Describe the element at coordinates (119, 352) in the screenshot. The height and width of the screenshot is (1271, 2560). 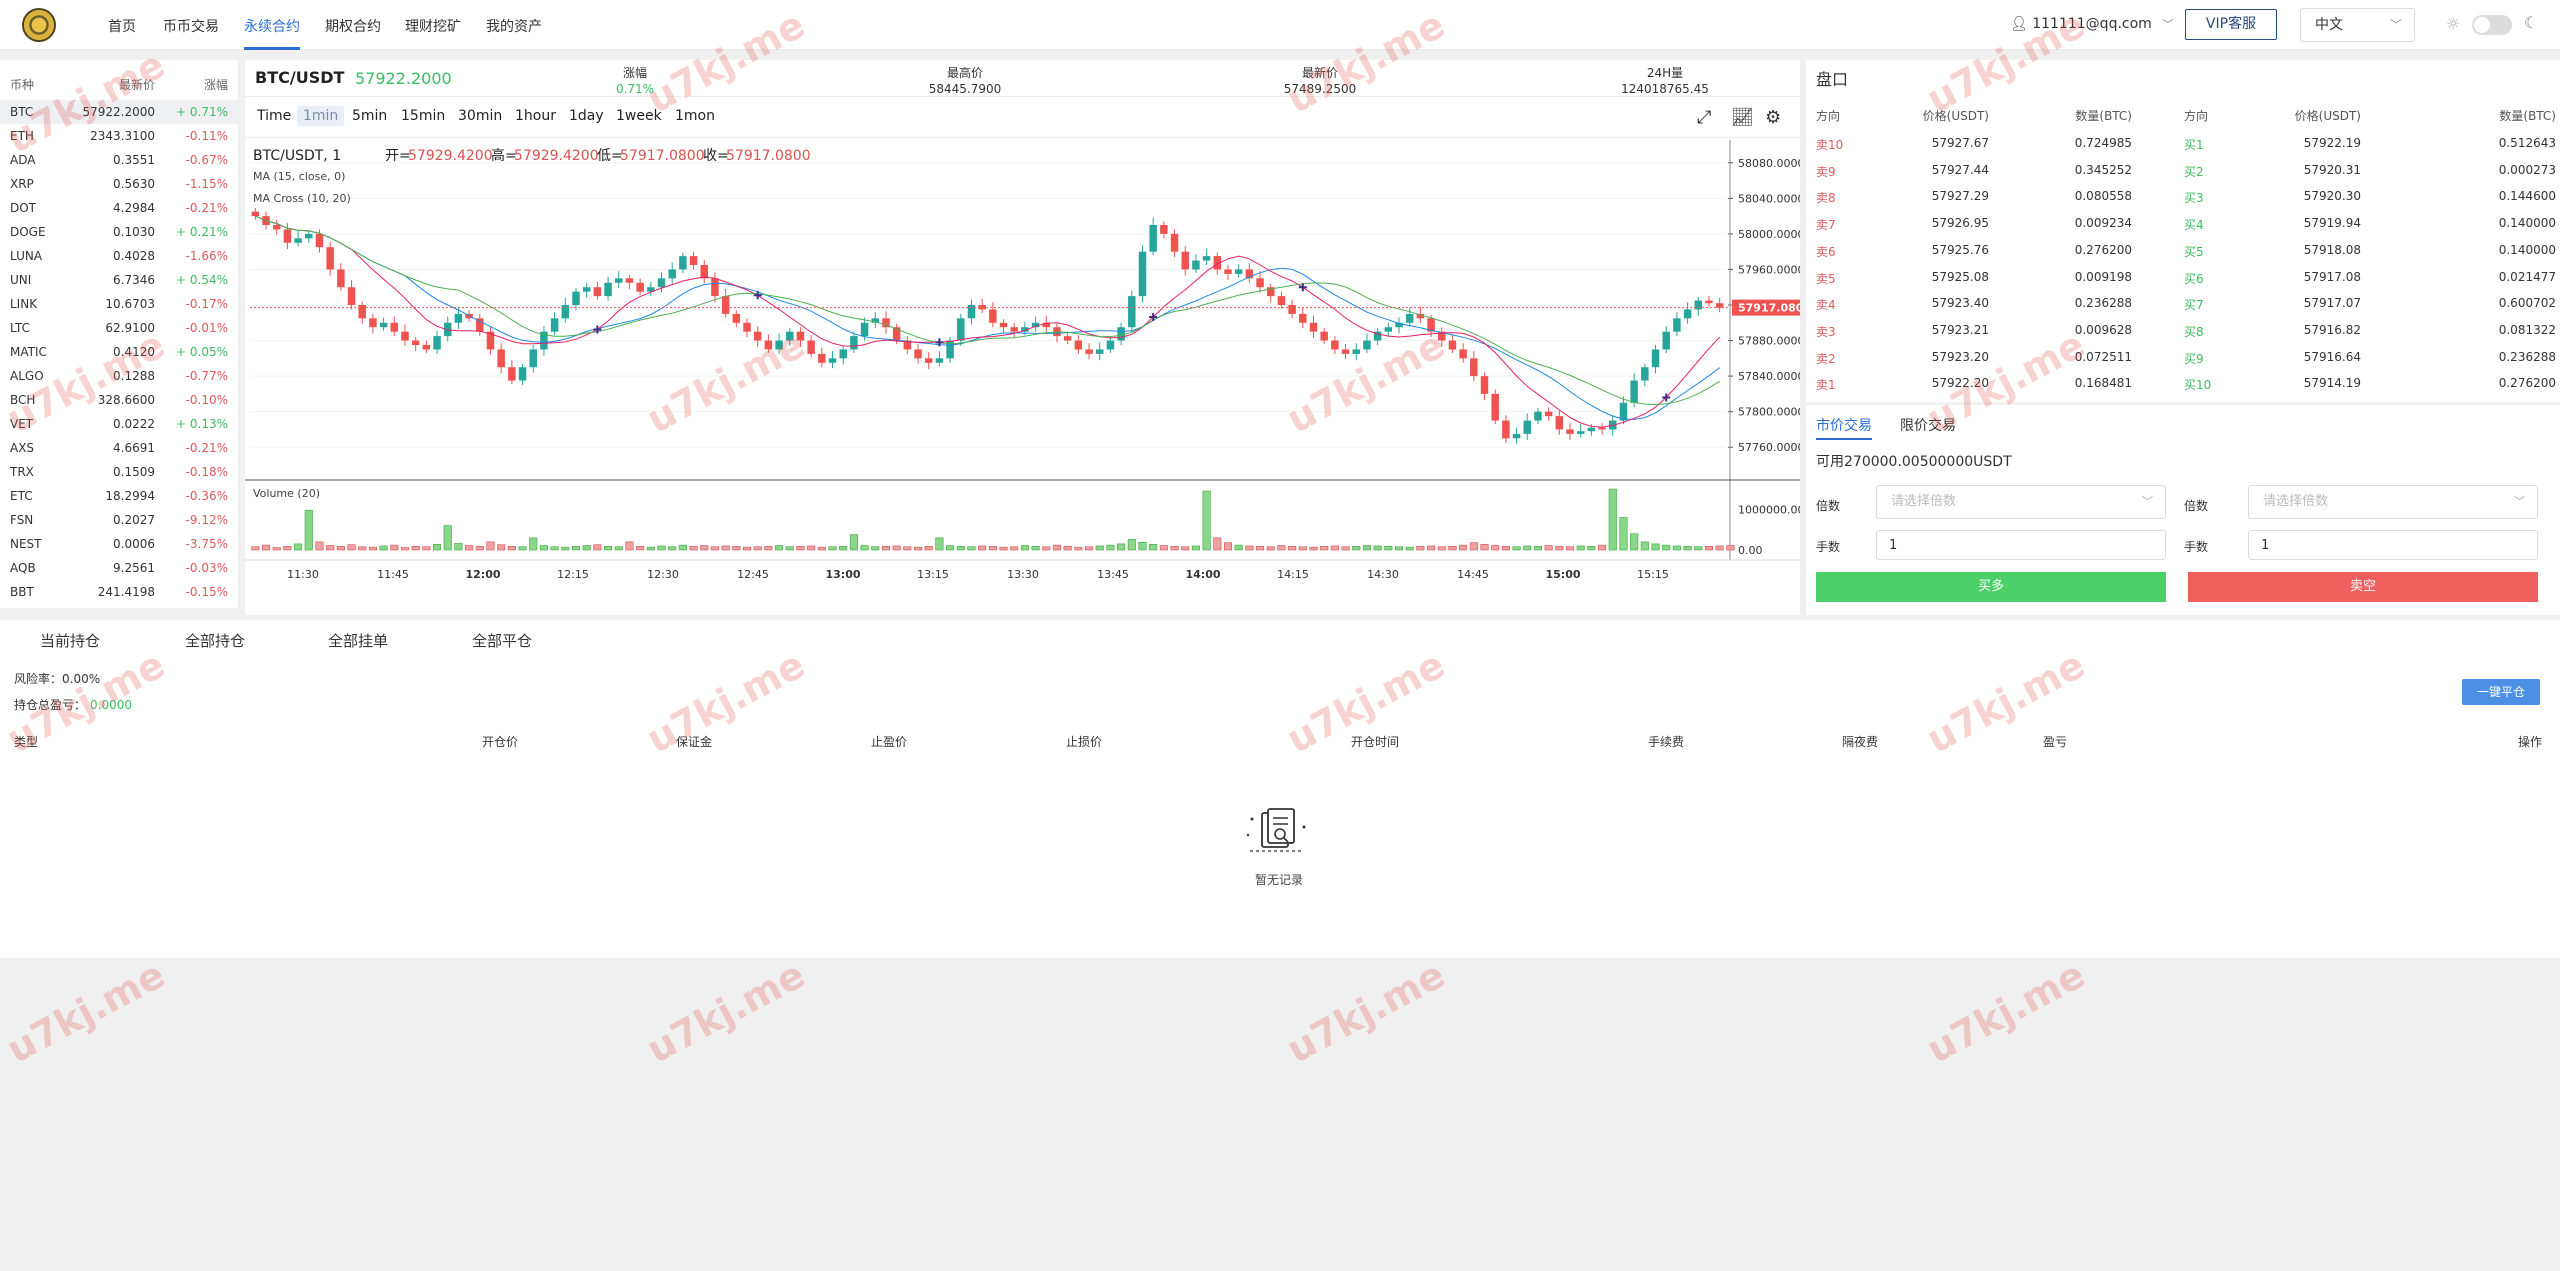
I see `market-row: MATIC 0.4120 + 0.05%` at that location.